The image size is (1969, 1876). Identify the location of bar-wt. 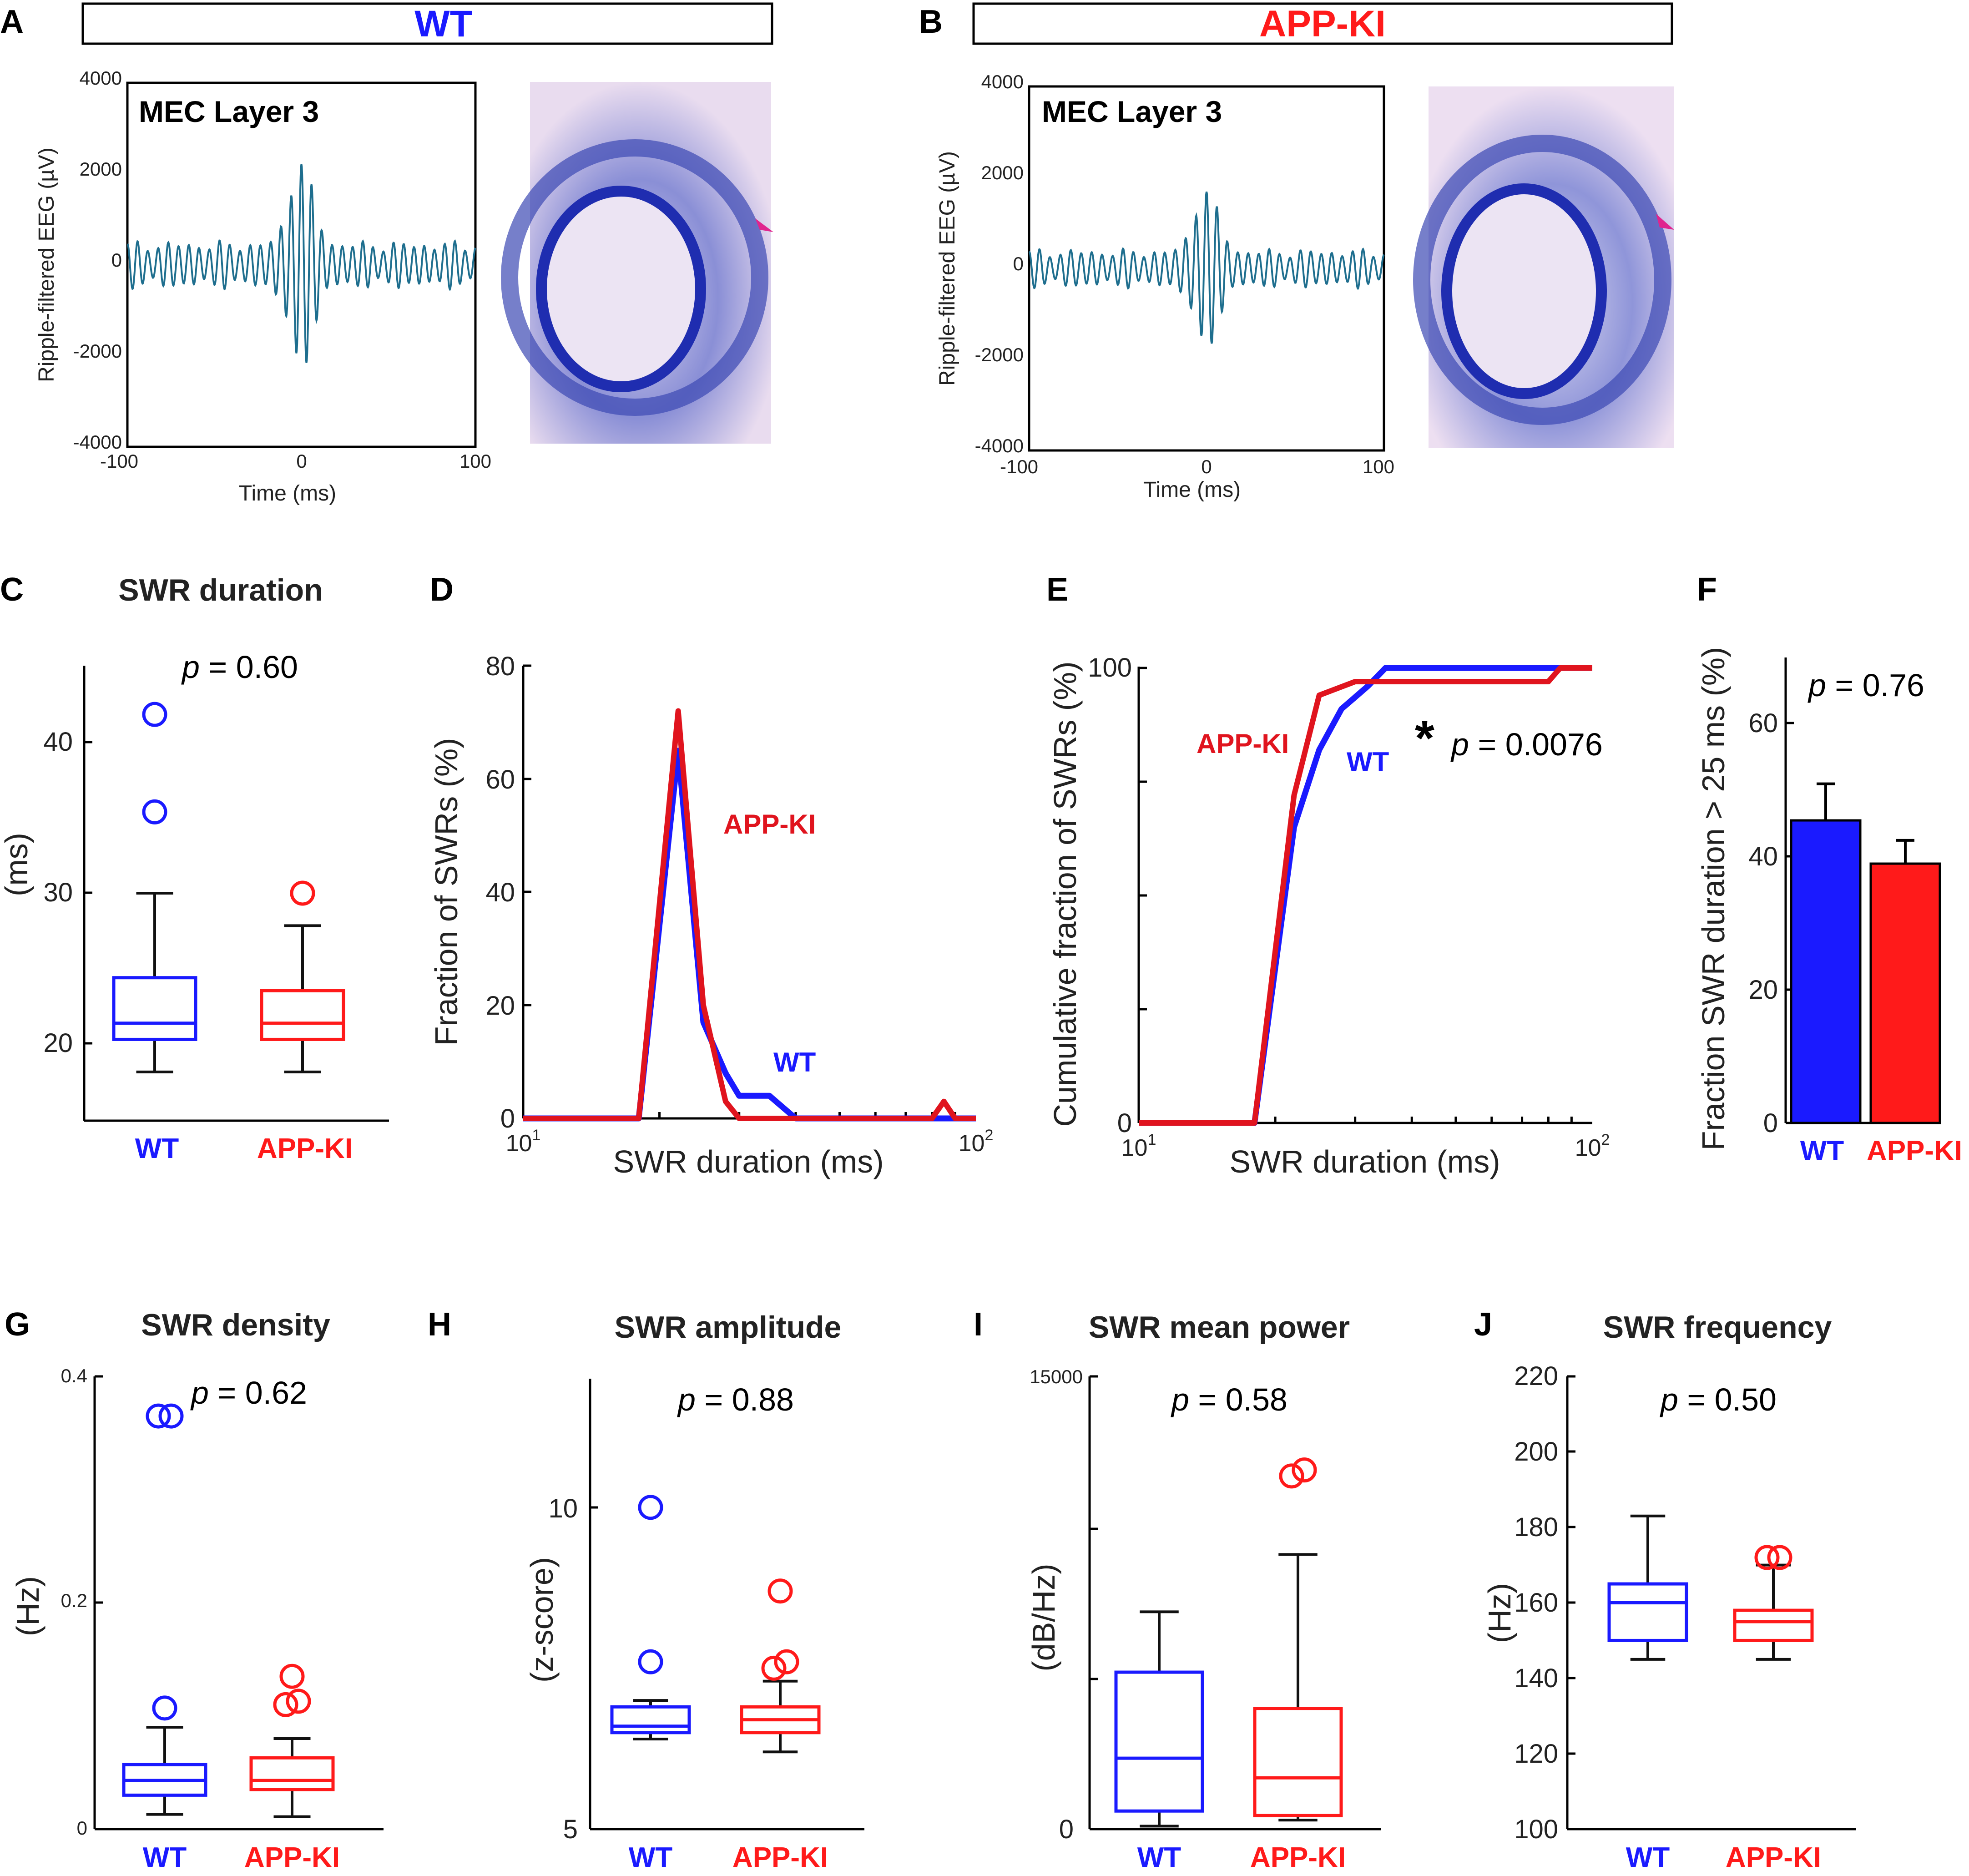
(1826, 971).